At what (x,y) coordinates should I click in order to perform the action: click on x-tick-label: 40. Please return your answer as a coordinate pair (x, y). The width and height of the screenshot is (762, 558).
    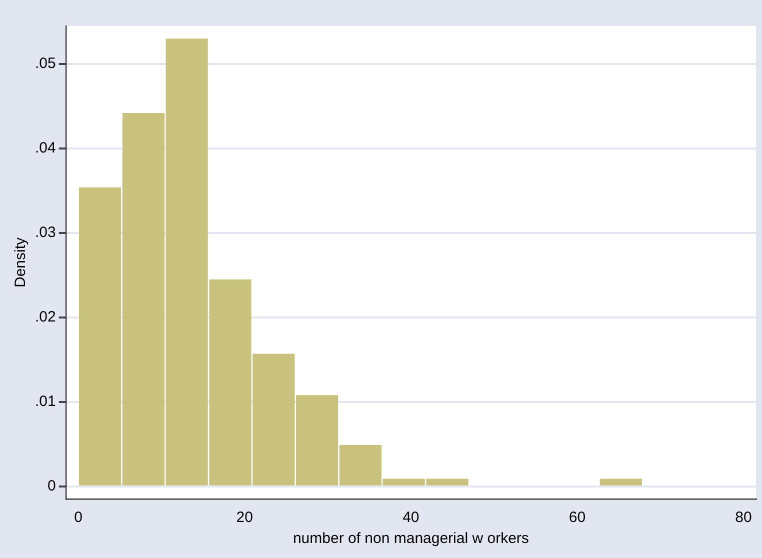
    Looking at the image, I should click on (411, 517).